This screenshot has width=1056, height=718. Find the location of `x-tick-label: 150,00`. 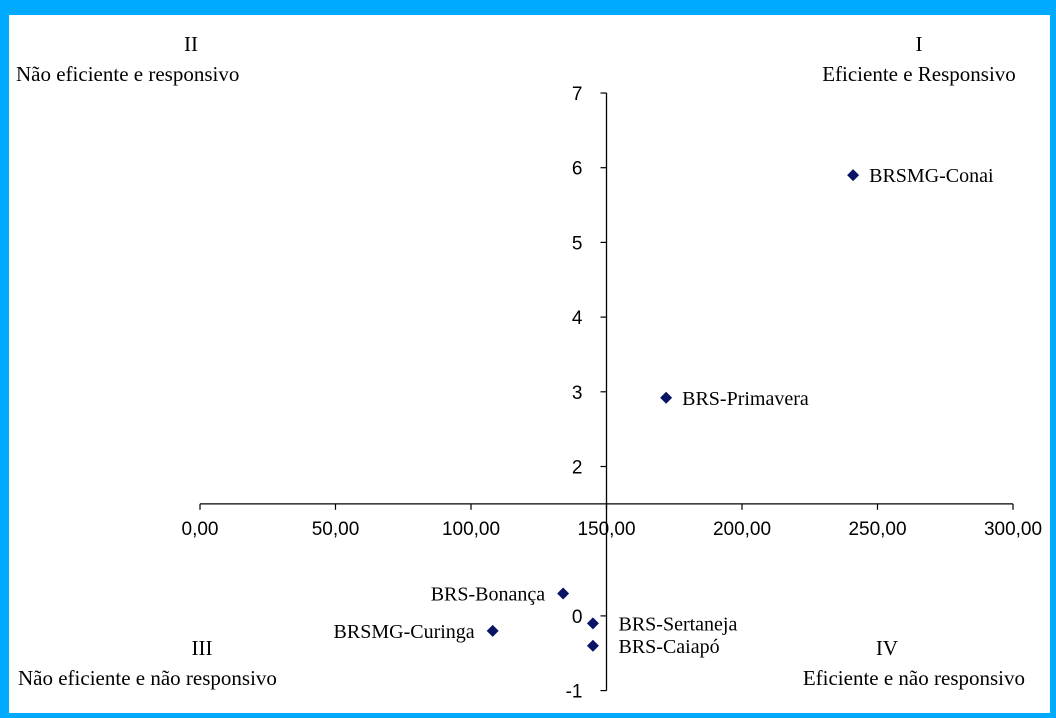

x-tick-label: 150,00 is located at coordinates (606, 529).